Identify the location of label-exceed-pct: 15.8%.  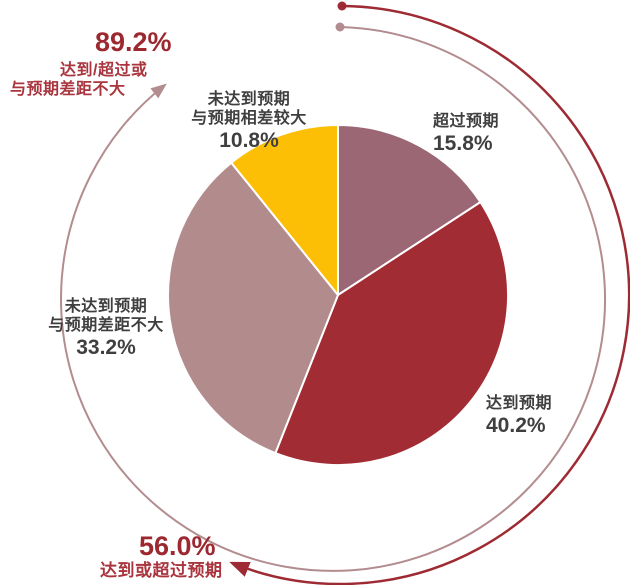
(463, 143).